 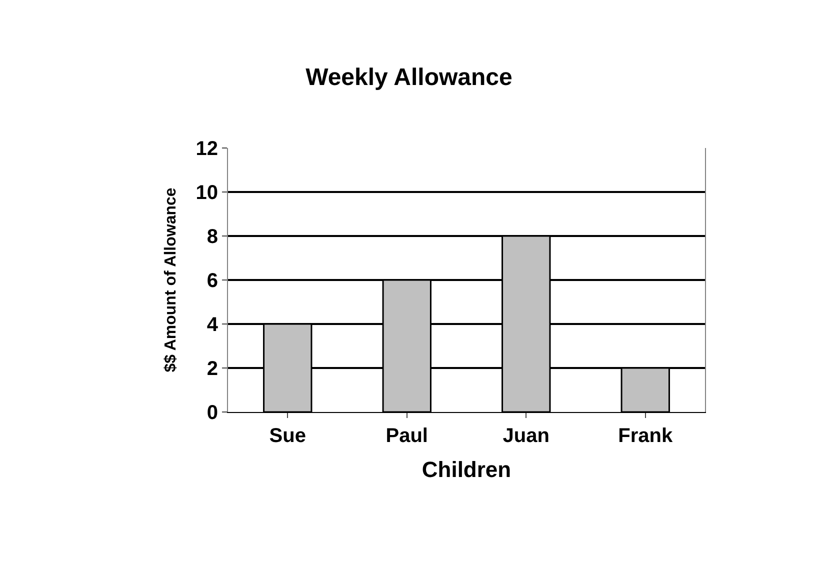 What do you see at coordinates (212, 413) in the screenshot?
I see `y-tick-label: 0` at bounding box center [212, 413].